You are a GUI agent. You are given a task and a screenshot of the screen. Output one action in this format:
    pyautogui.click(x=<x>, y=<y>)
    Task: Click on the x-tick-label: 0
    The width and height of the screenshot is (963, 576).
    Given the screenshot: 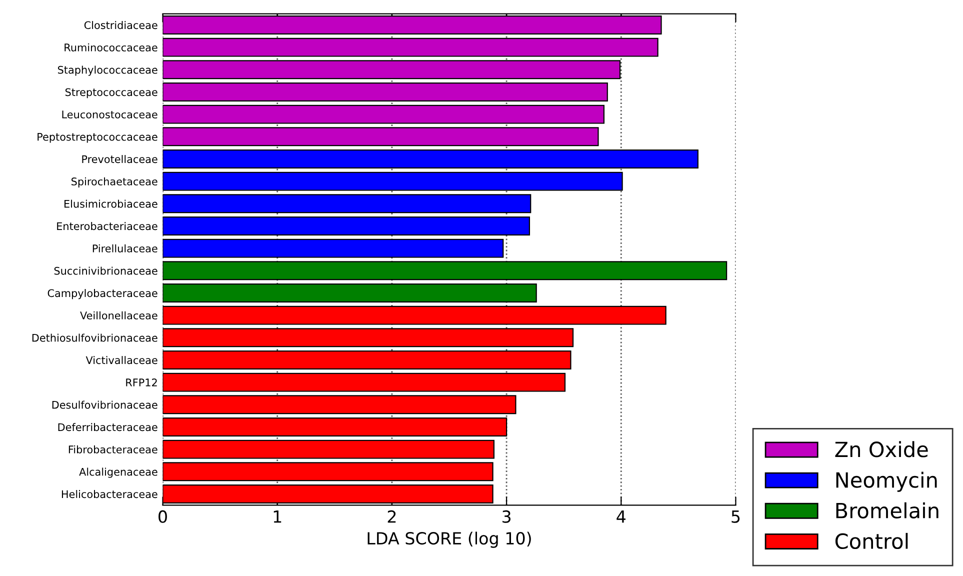 What is the action you would take?
    pyautogui.click(x=162, y=516)
    